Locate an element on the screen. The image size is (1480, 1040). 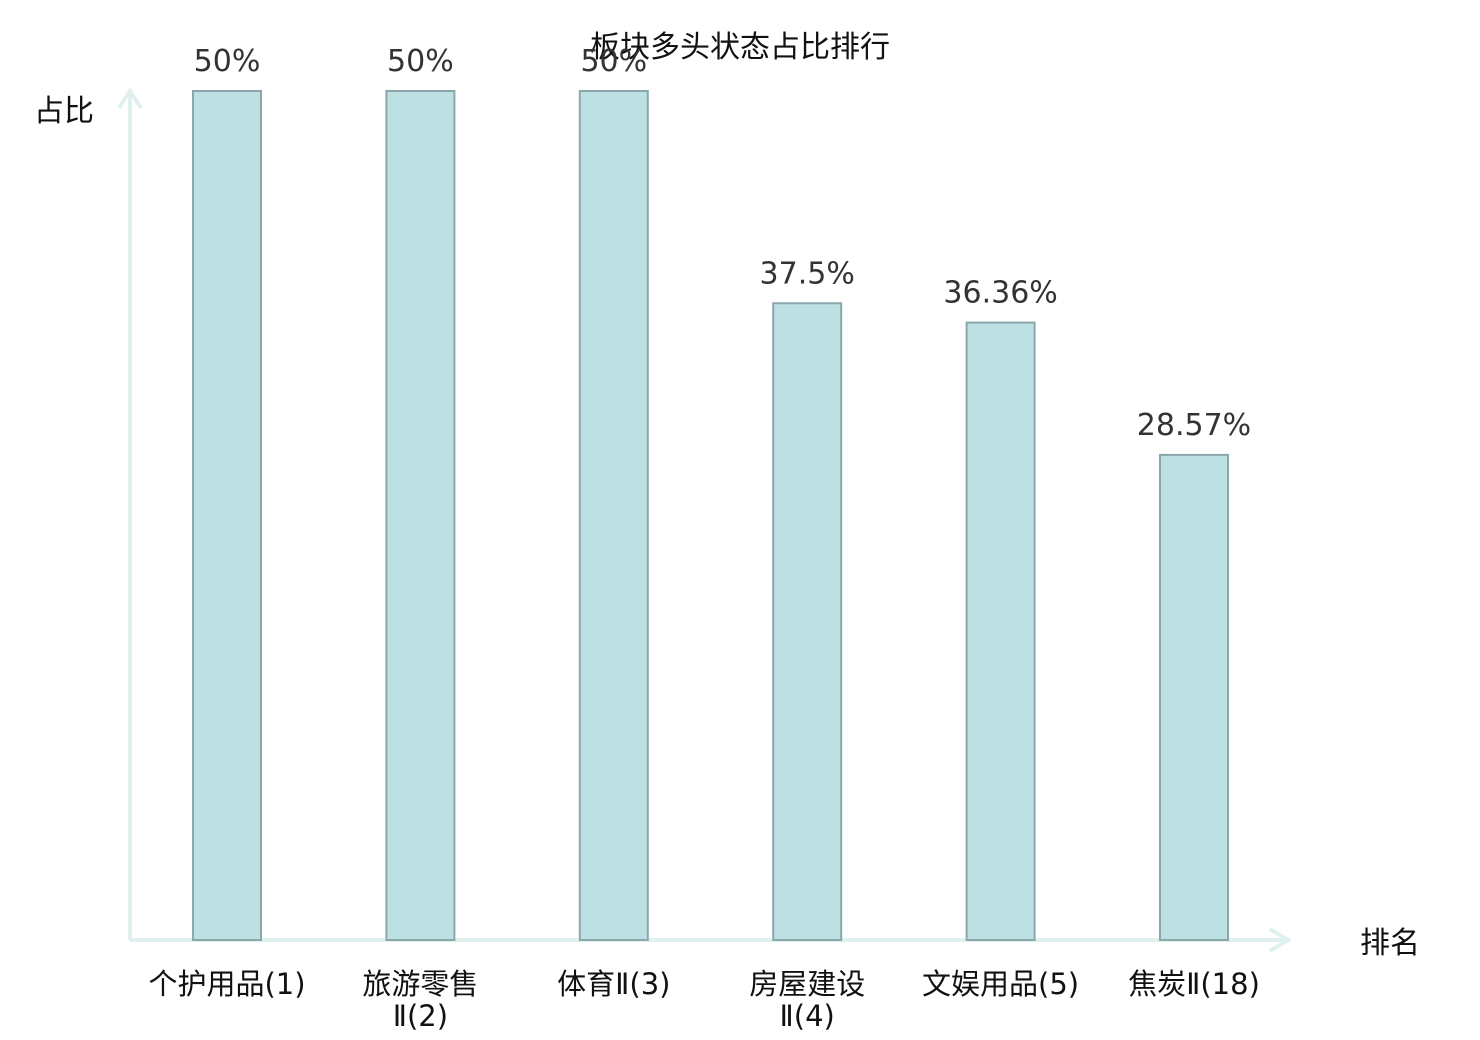
category-label-line: 体育Ⅱ(3) is located at coordinates (613, 984).